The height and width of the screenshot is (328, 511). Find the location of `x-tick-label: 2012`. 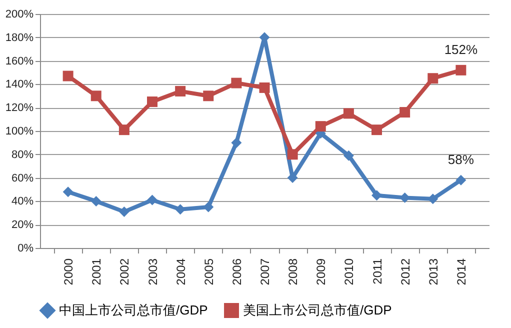

x-tick-label: 2012 is located at coordinates (405, 272).